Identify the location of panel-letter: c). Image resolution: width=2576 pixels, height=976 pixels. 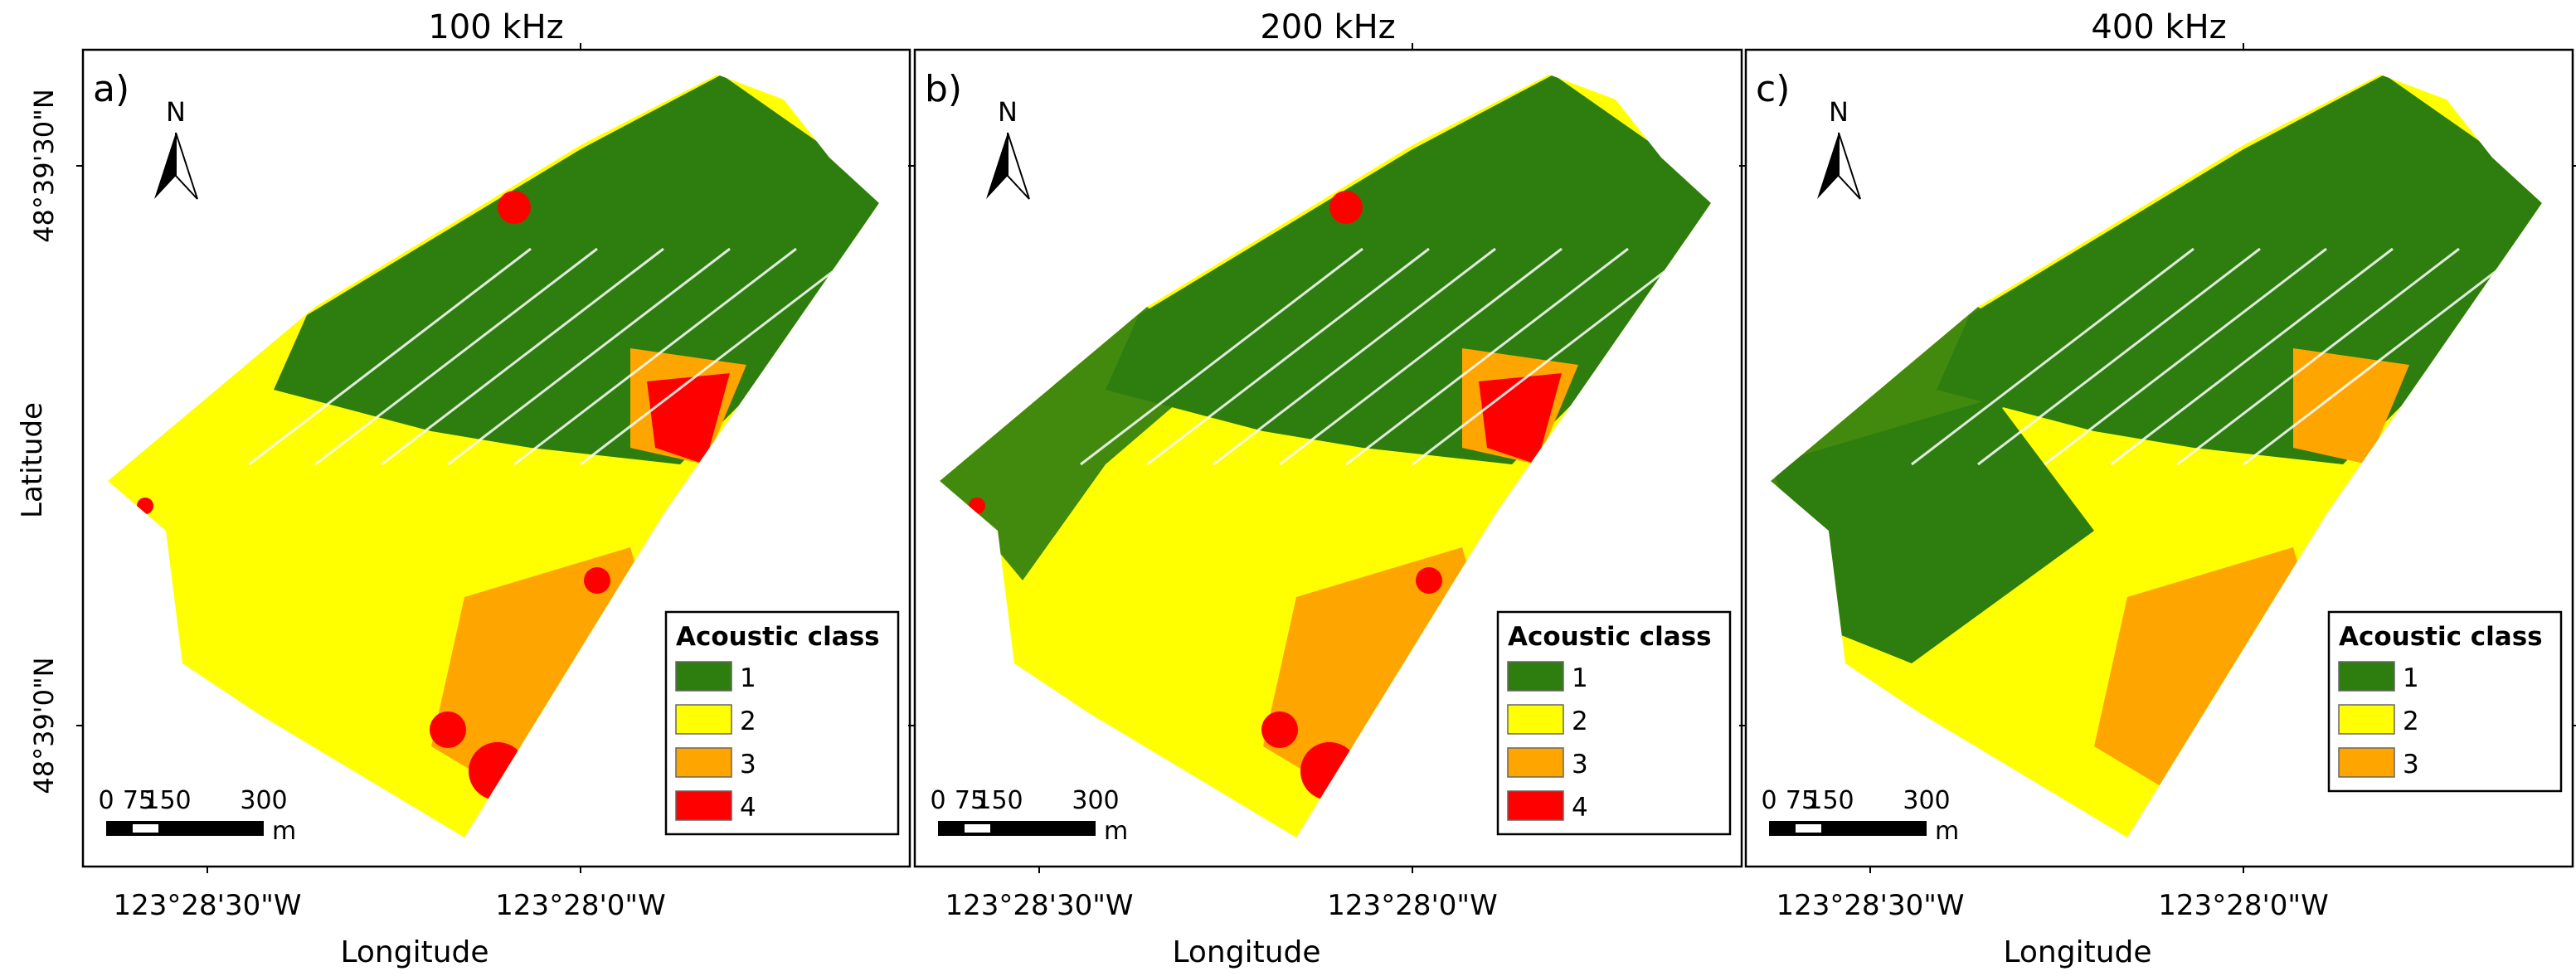
(1773, 89).